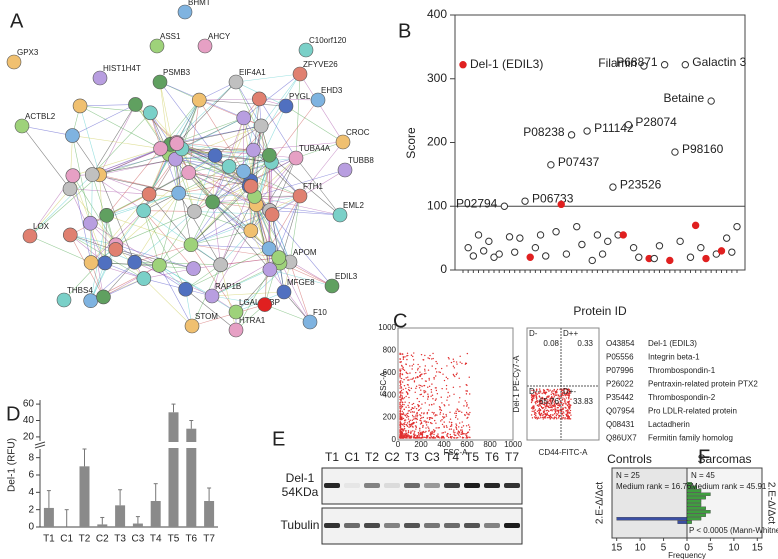  Describe the element at coordinates (620, 424) in the screenshot. I see `table-id: Q08431` at that location.